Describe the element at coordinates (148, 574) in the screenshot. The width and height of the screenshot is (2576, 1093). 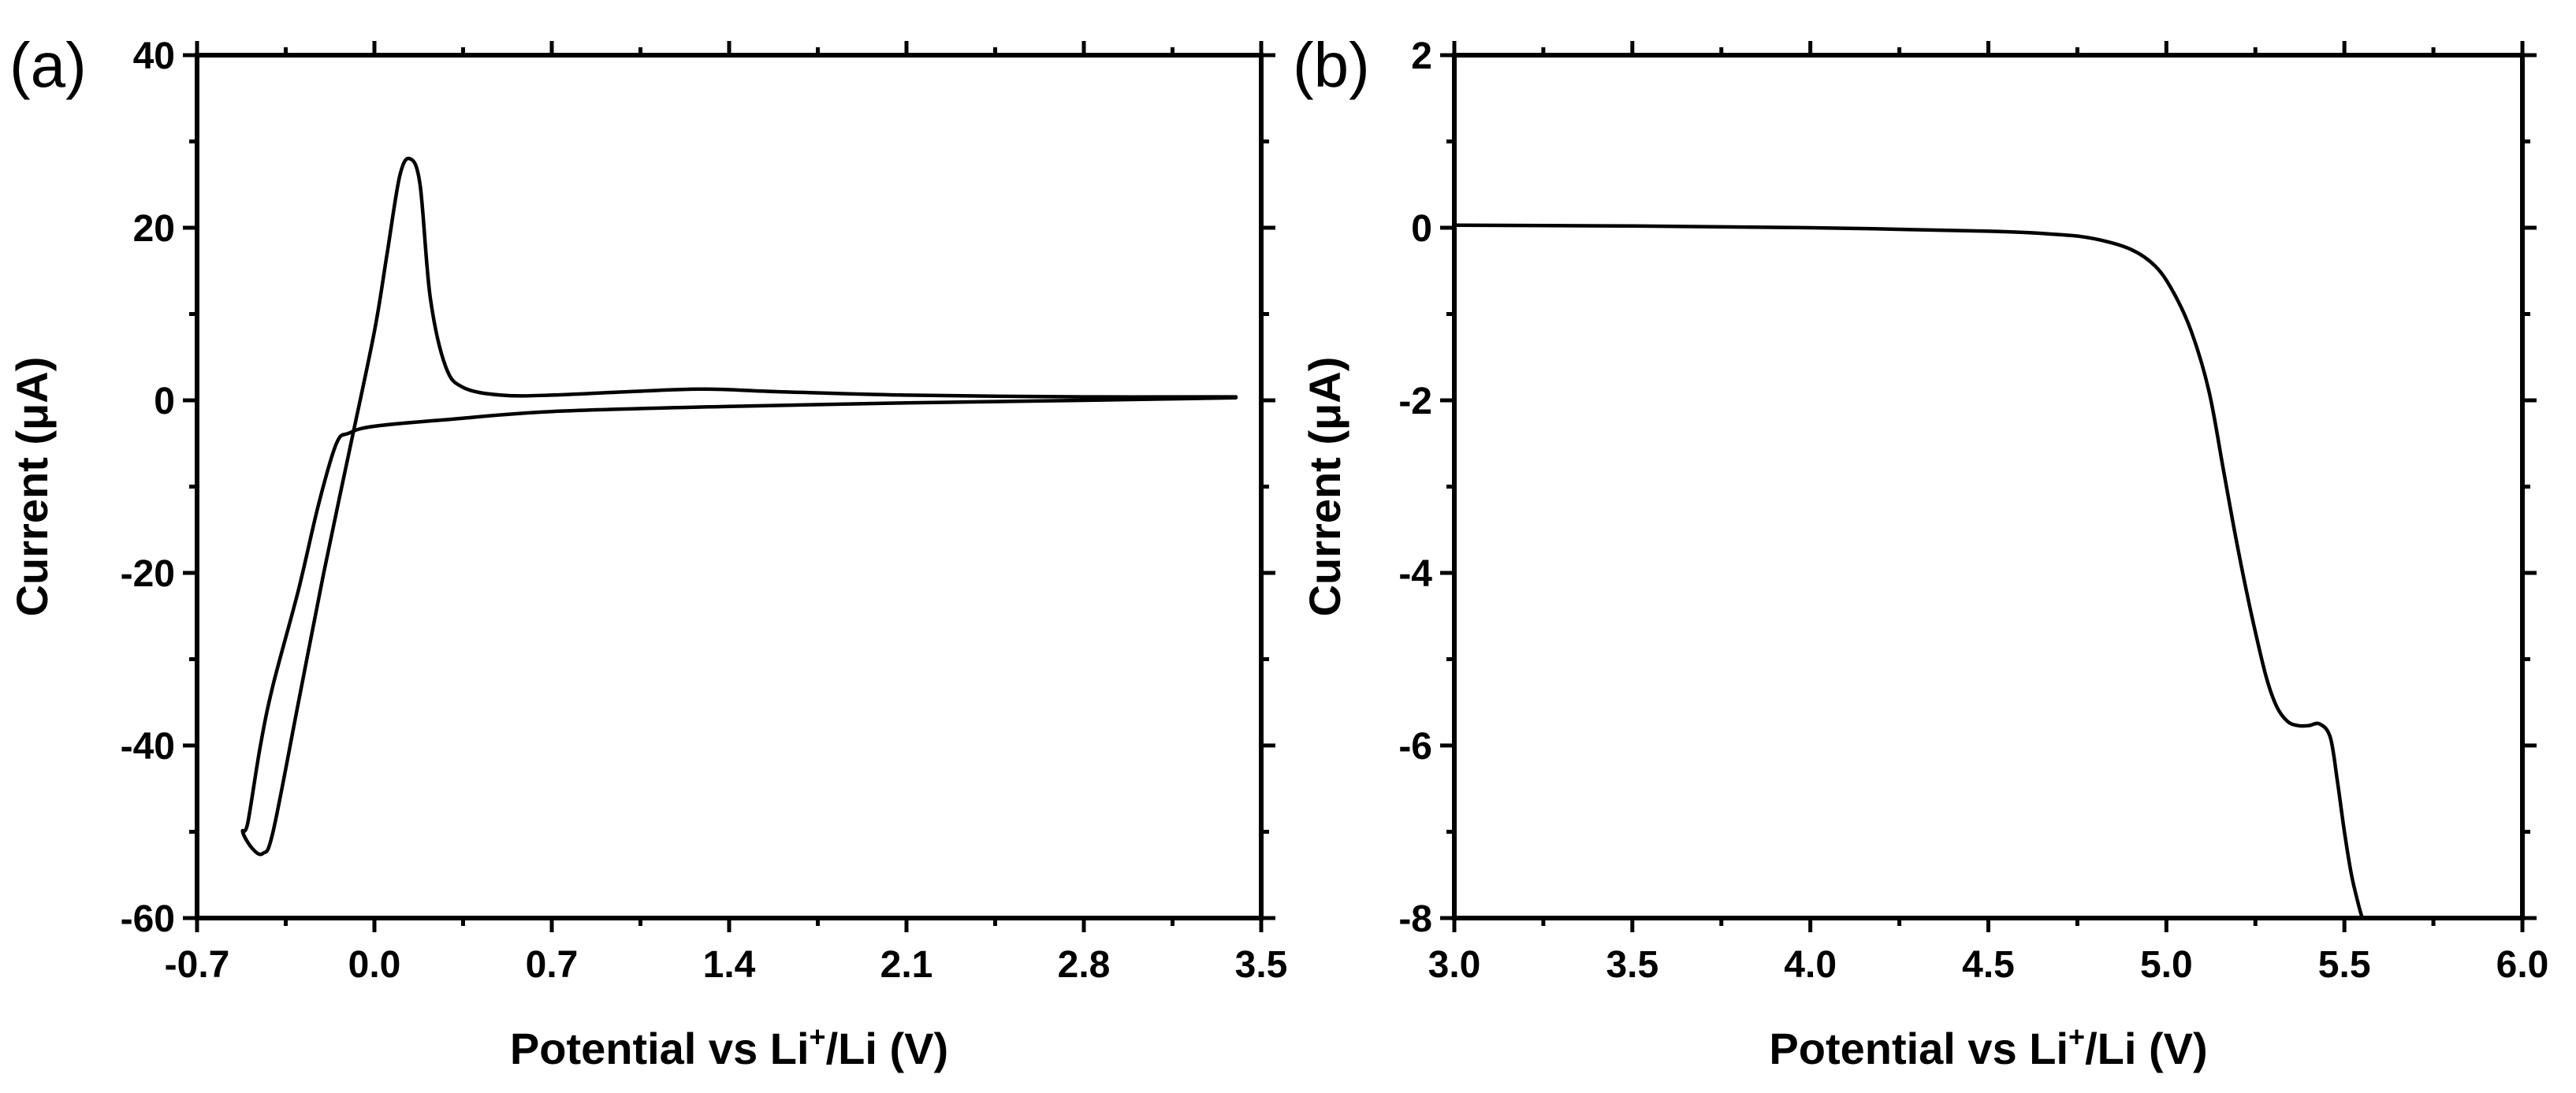
I see `y-tick-label-a: -20` at that location.